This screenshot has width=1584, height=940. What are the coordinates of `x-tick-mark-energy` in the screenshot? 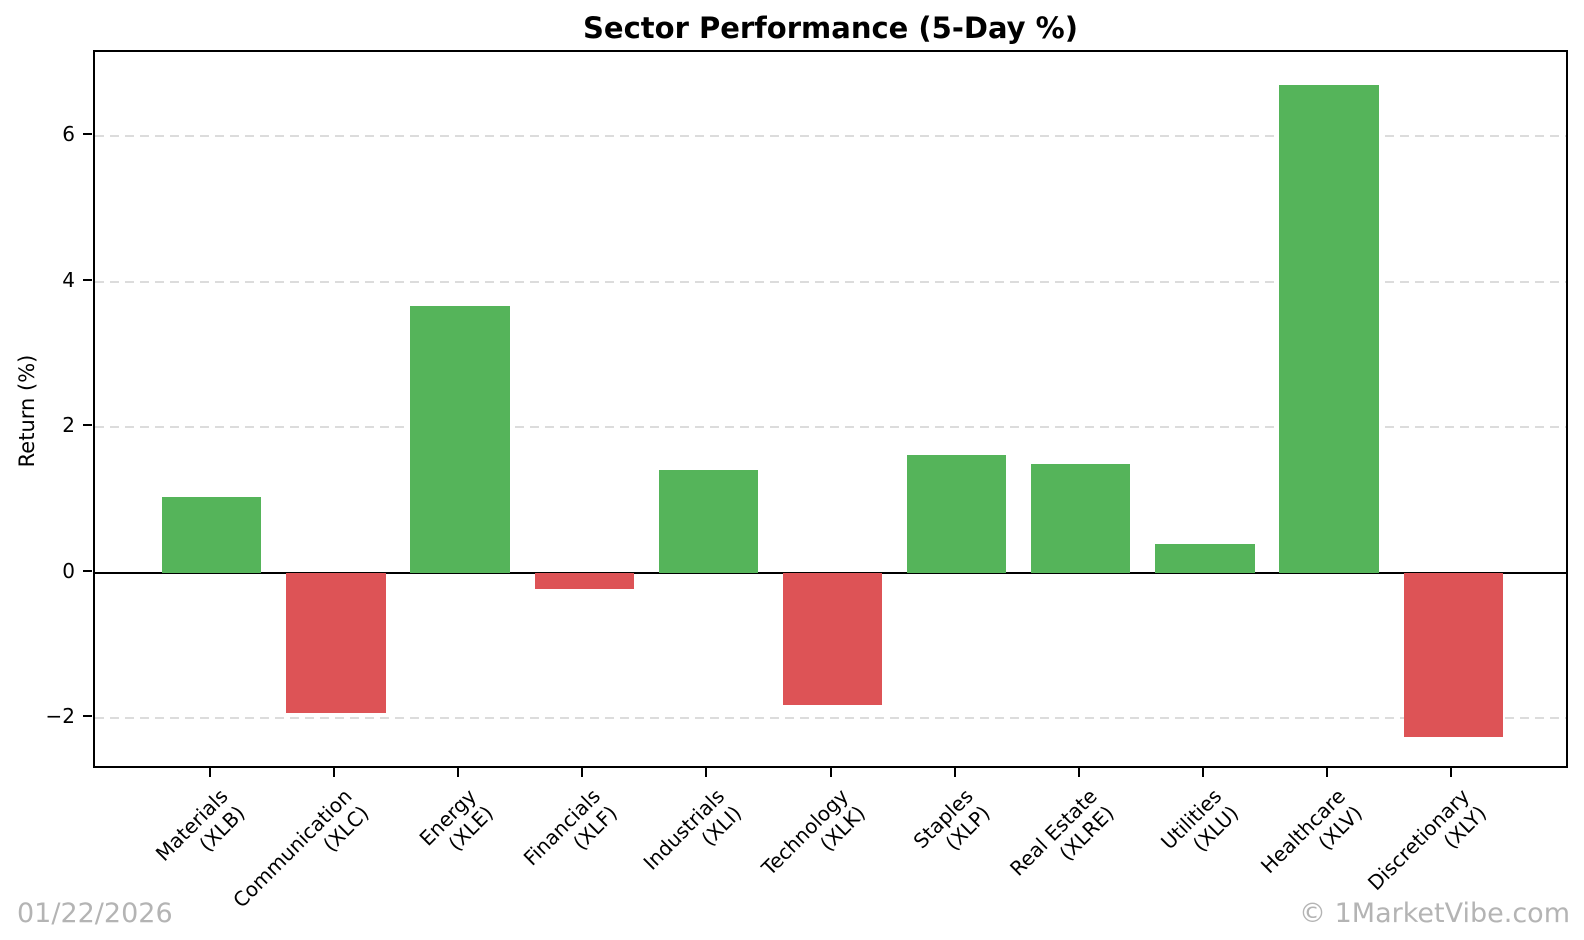 It's located at (458, 772).